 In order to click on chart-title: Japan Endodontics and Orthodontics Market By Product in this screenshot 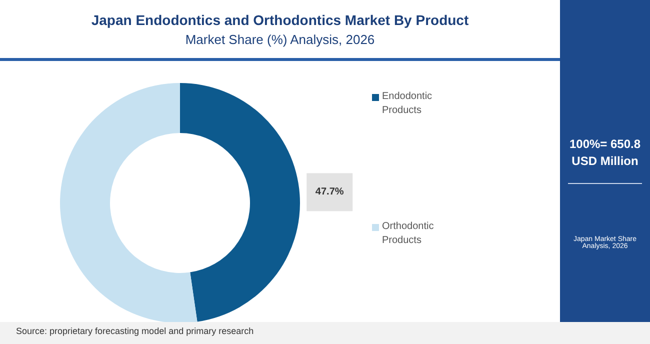, I will do `click(280, 20)`.